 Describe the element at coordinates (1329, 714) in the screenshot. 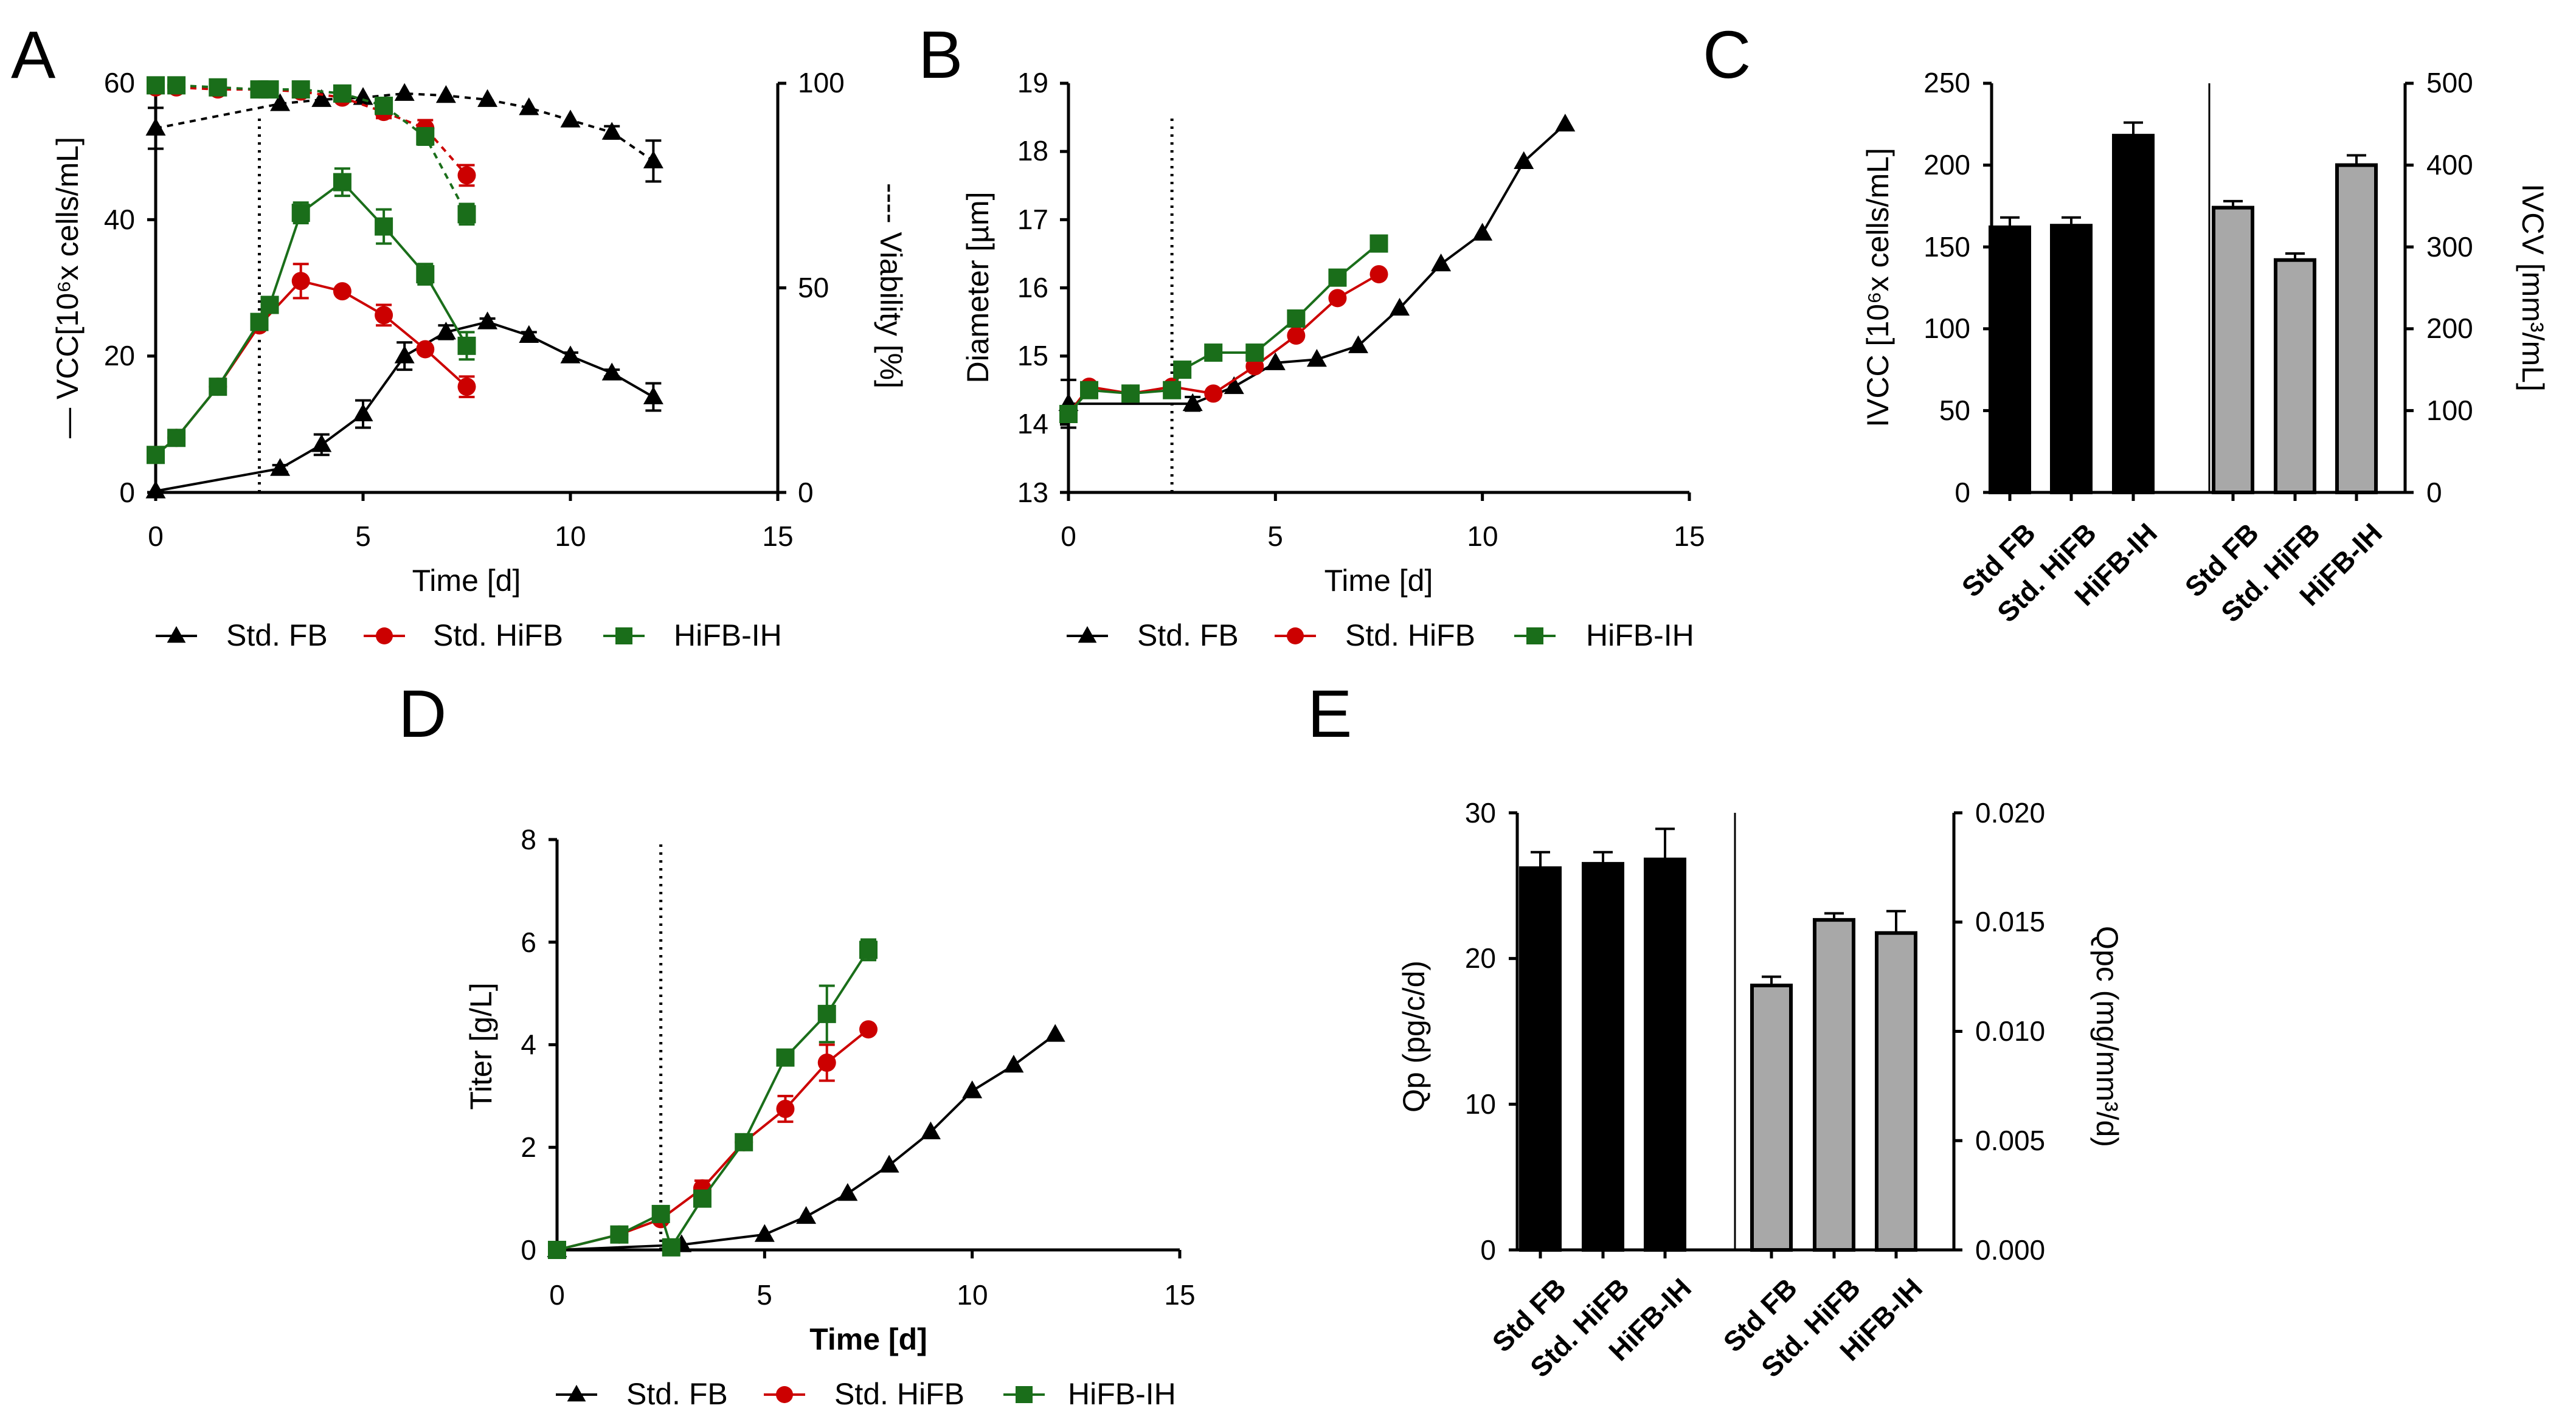

I see `panel-e-letter: E` at that location.